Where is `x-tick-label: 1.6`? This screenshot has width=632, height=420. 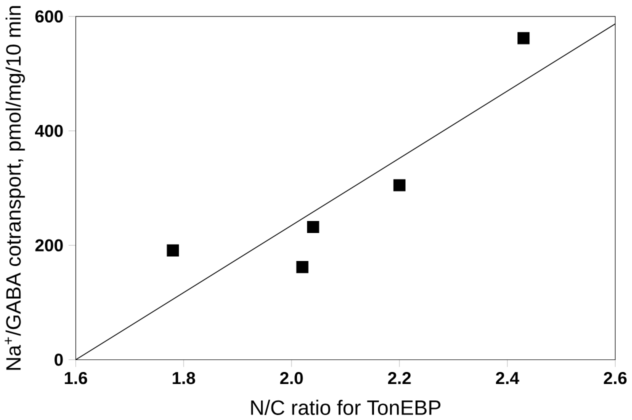
x-tick-label: 1.6 is located at coordinates (76, 378).